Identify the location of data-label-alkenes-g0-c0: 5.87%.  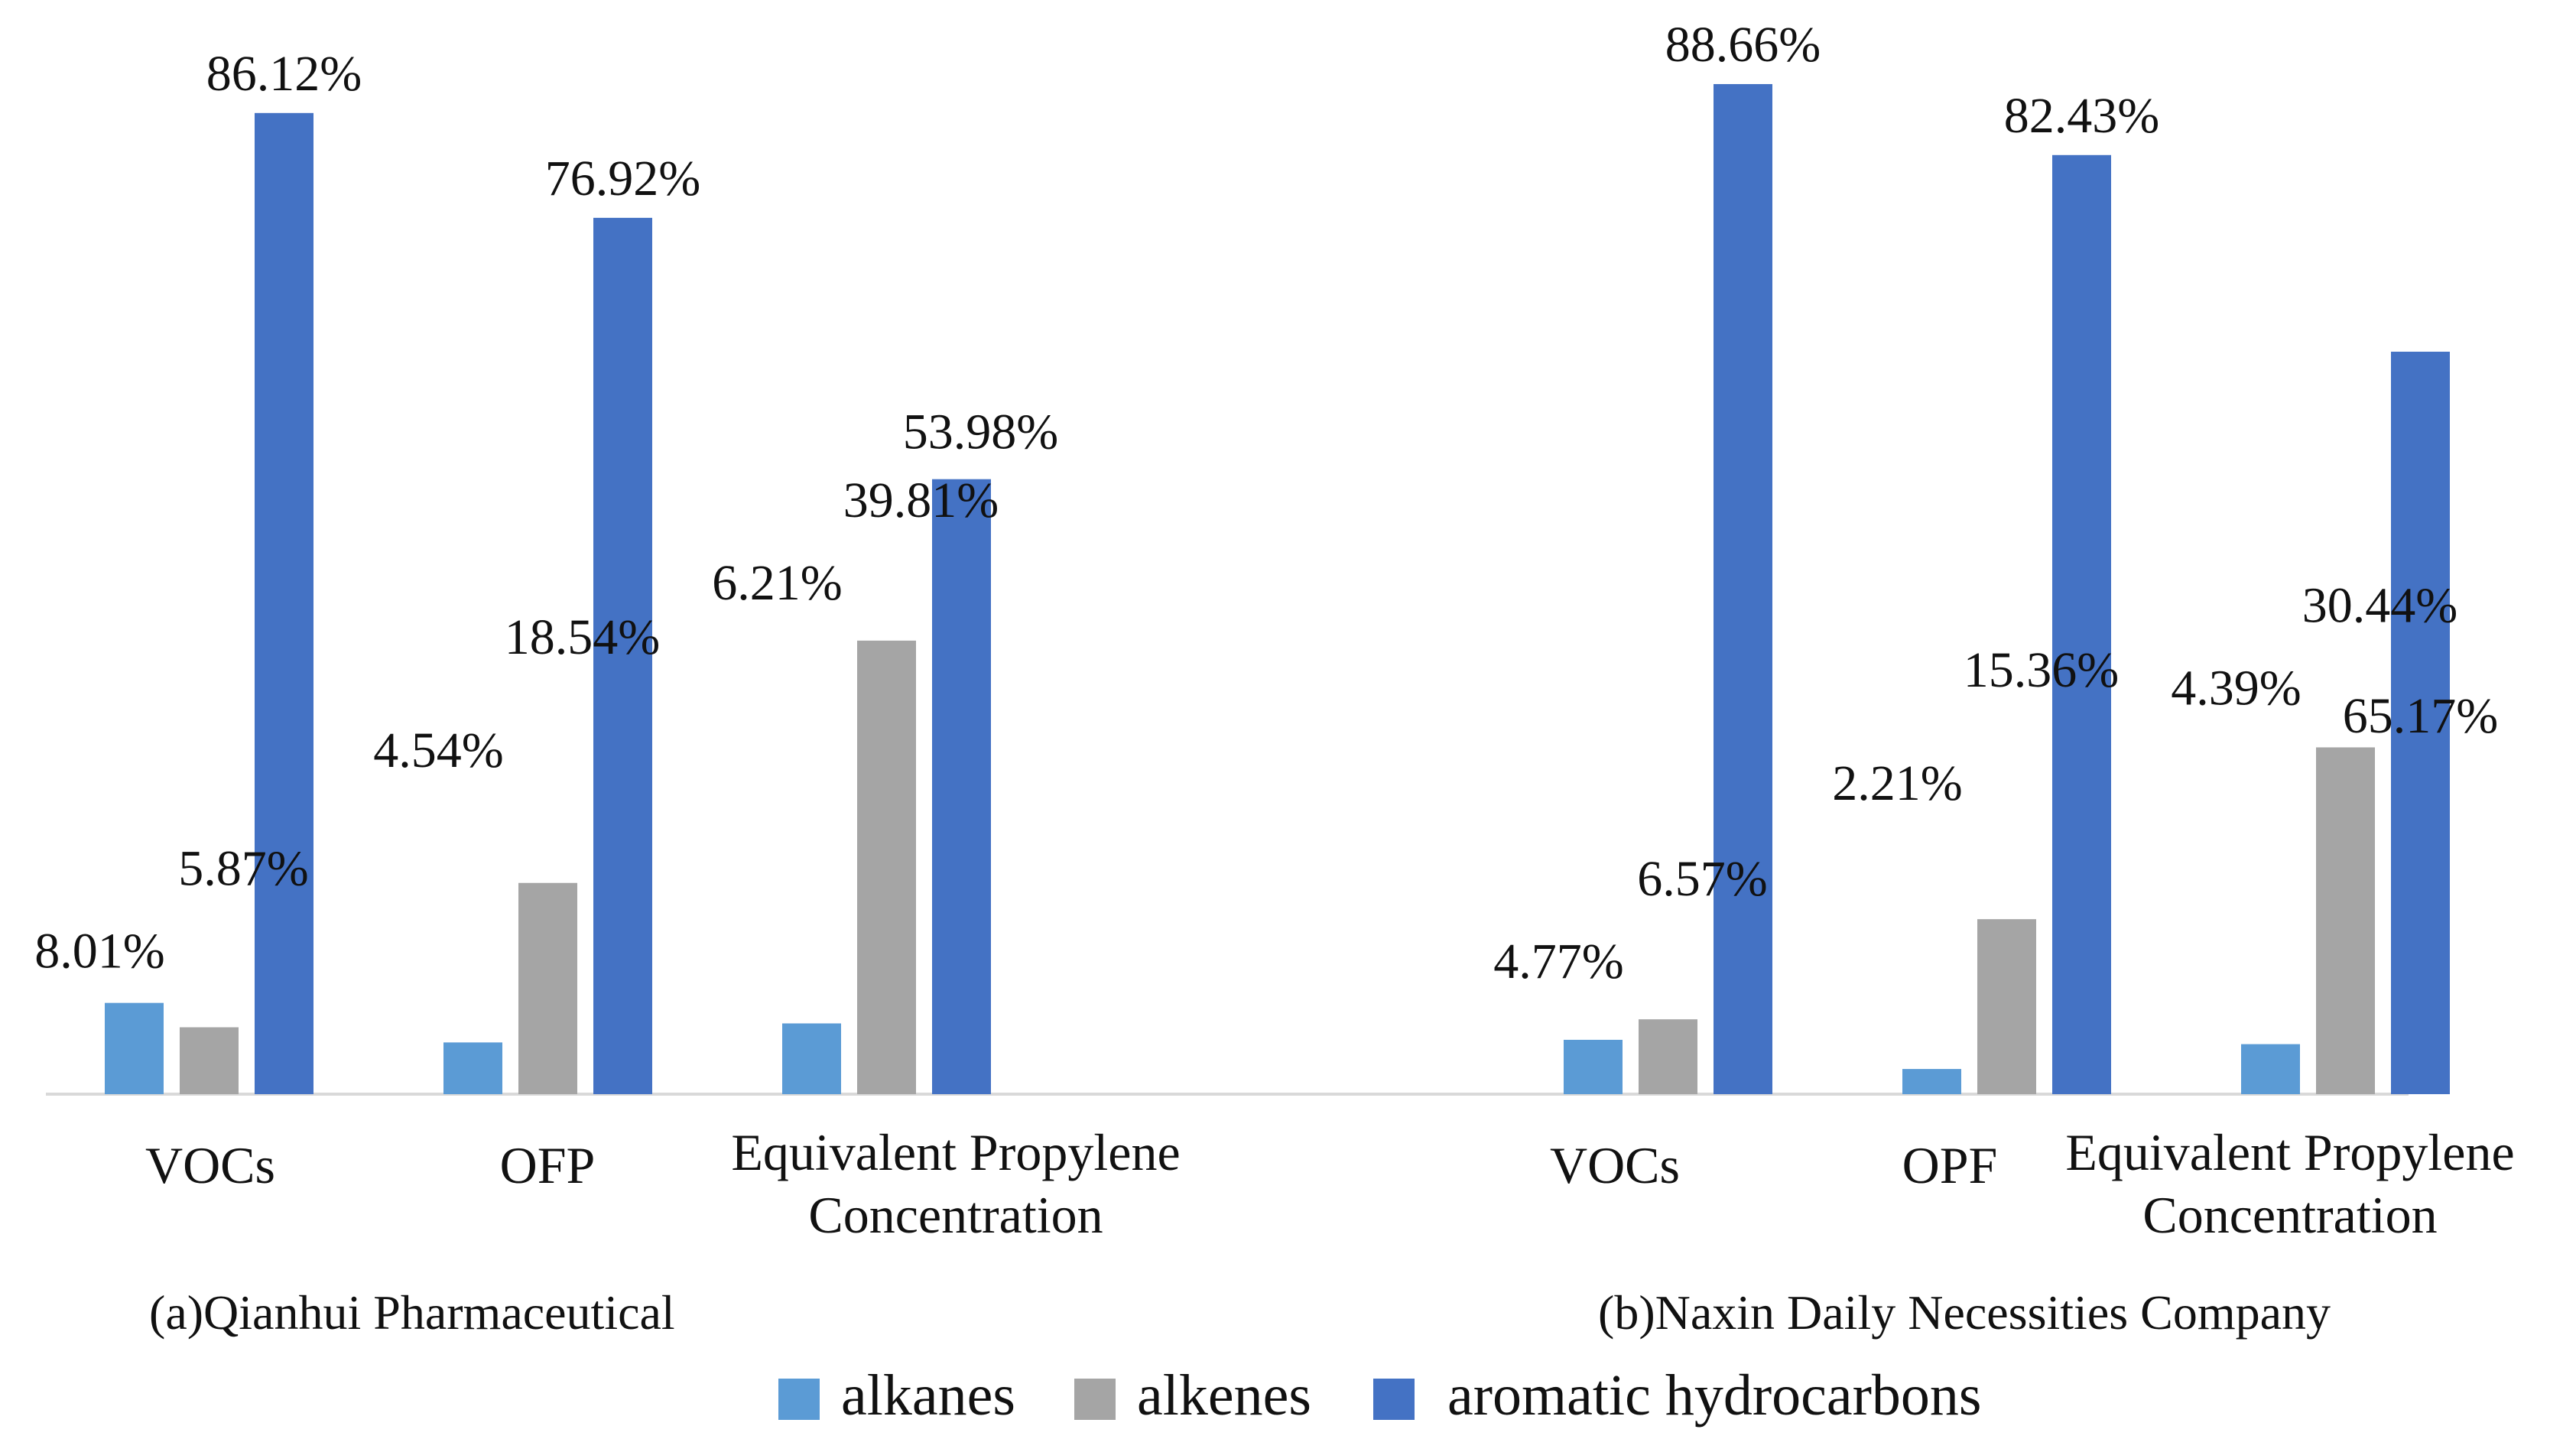
(243, 869).